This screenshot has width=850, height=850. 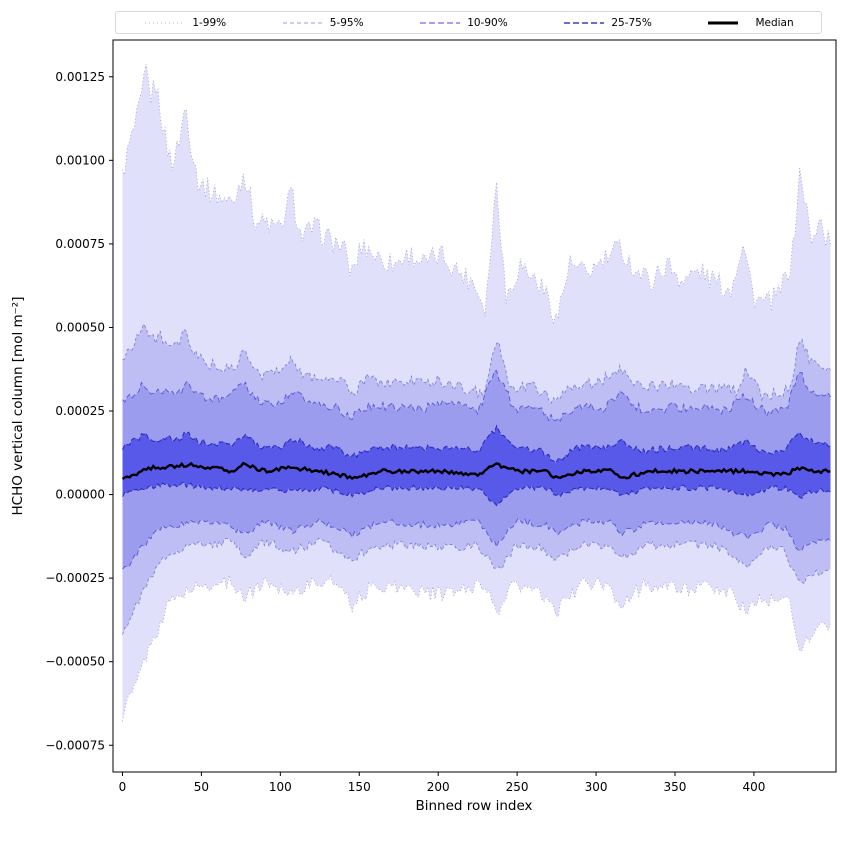 What do you see at coordinates (473, 806) in the screenshot?
I see `x-axis-label: Binned row index` at bounding box center [473, 806].